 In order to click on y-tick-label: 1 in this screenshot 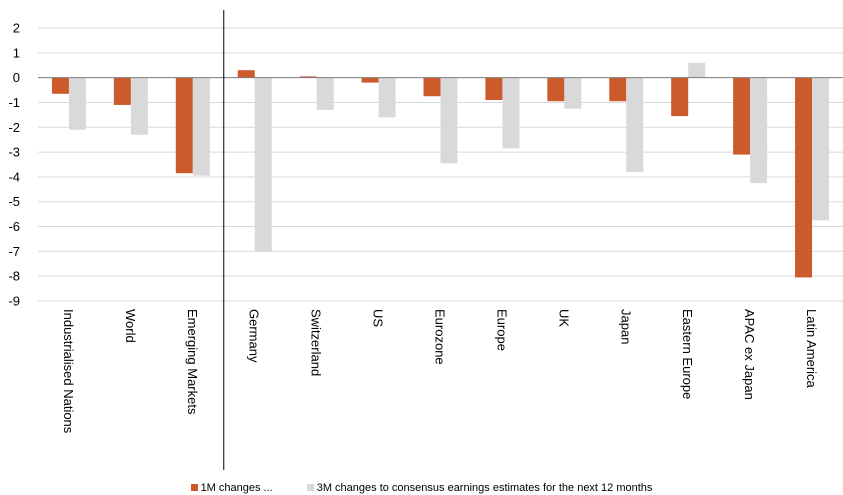, I will do `click(16, 52)`.